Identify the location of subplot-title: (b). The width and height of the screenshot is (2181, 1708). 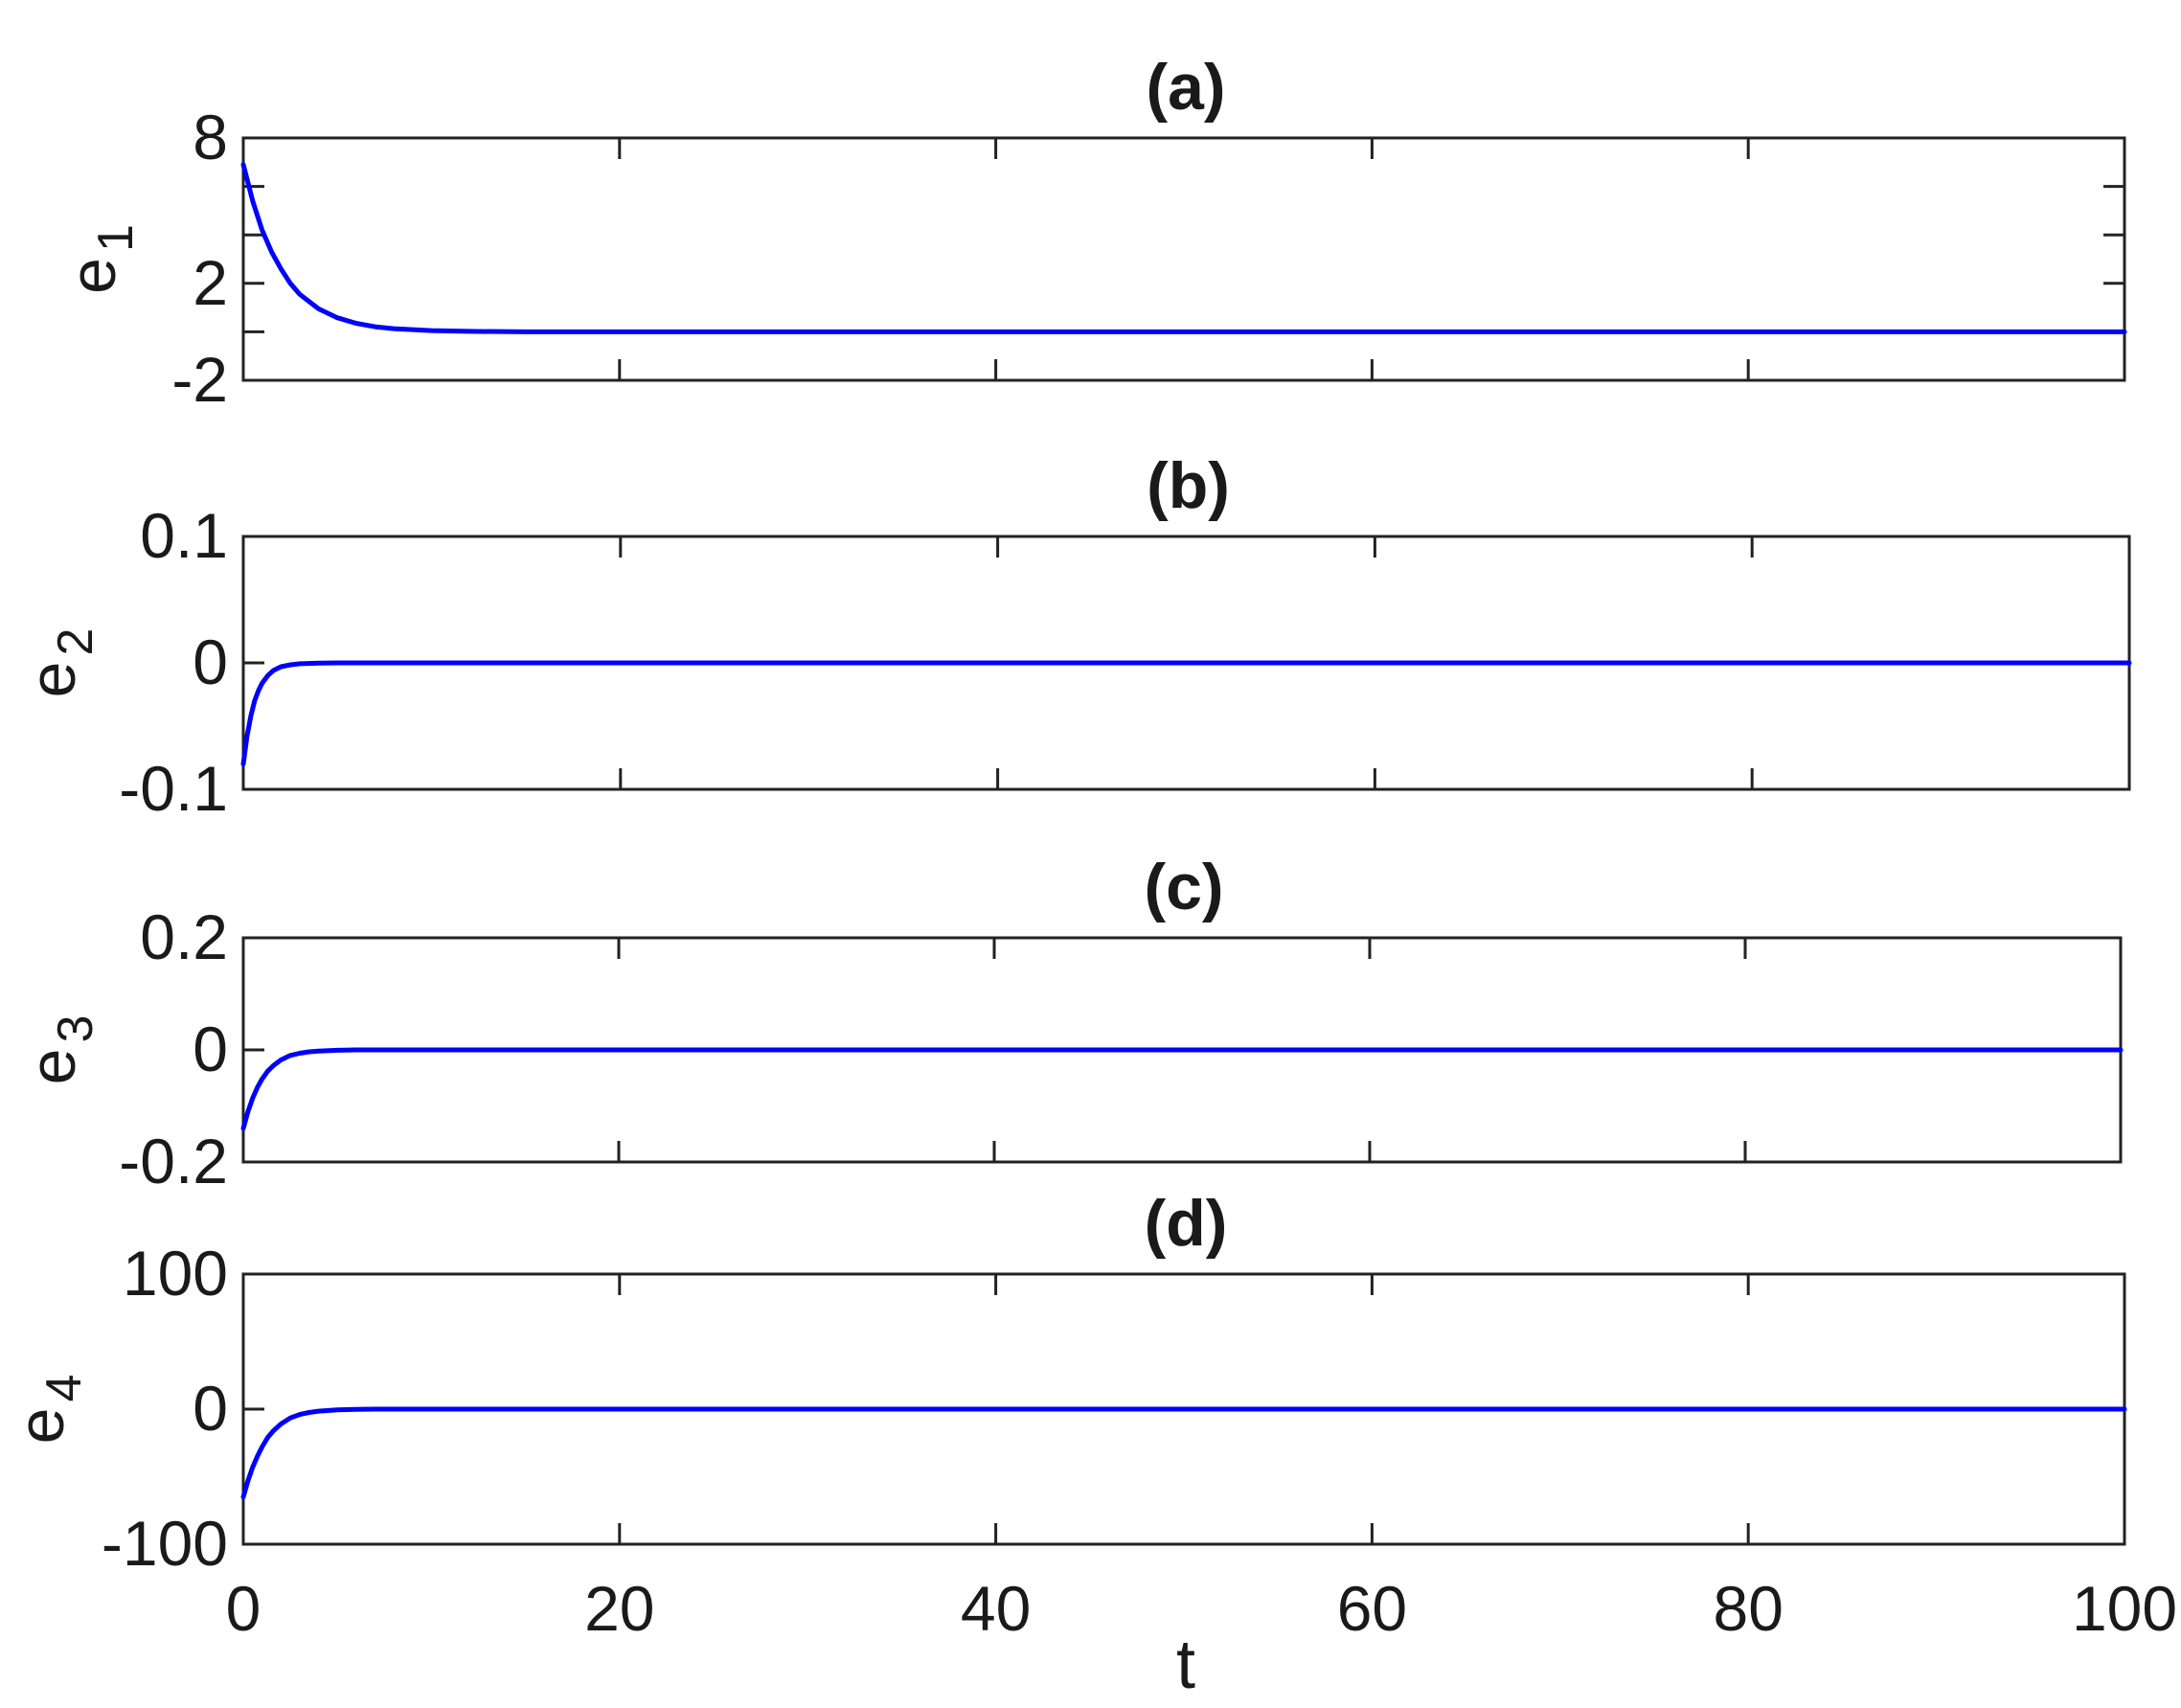
(1188, 485).